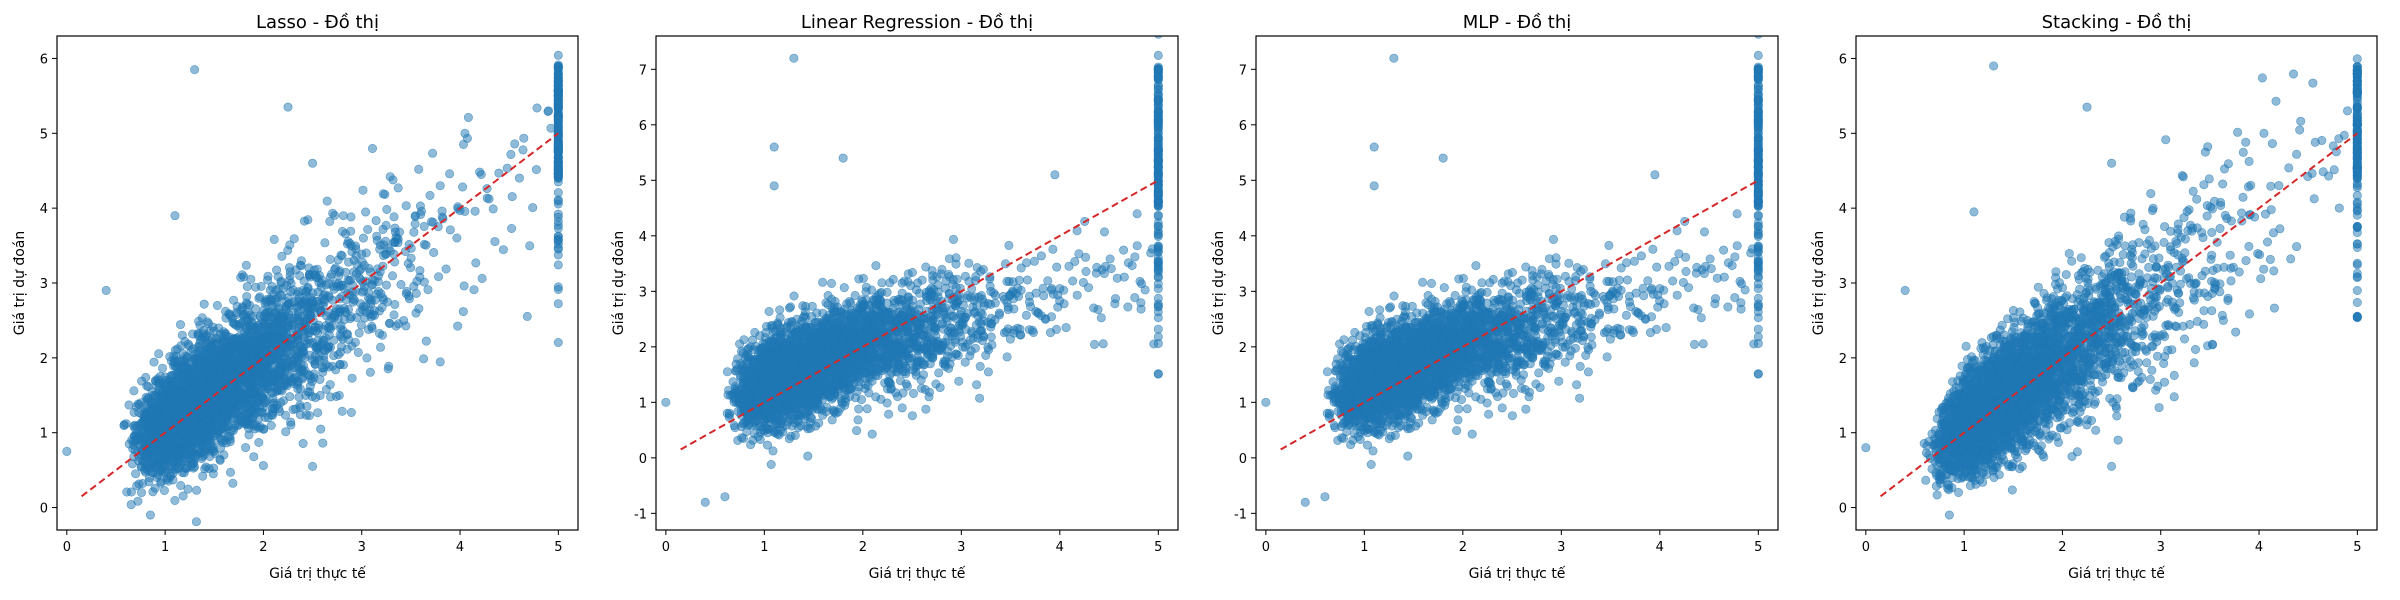 Image resolution: width=2400 pixels, height=600 pixels. What do you see at coordinates (44, 284) in the screenshot?
I see `y-tick-label: 3` at bounding box center [44, 284].